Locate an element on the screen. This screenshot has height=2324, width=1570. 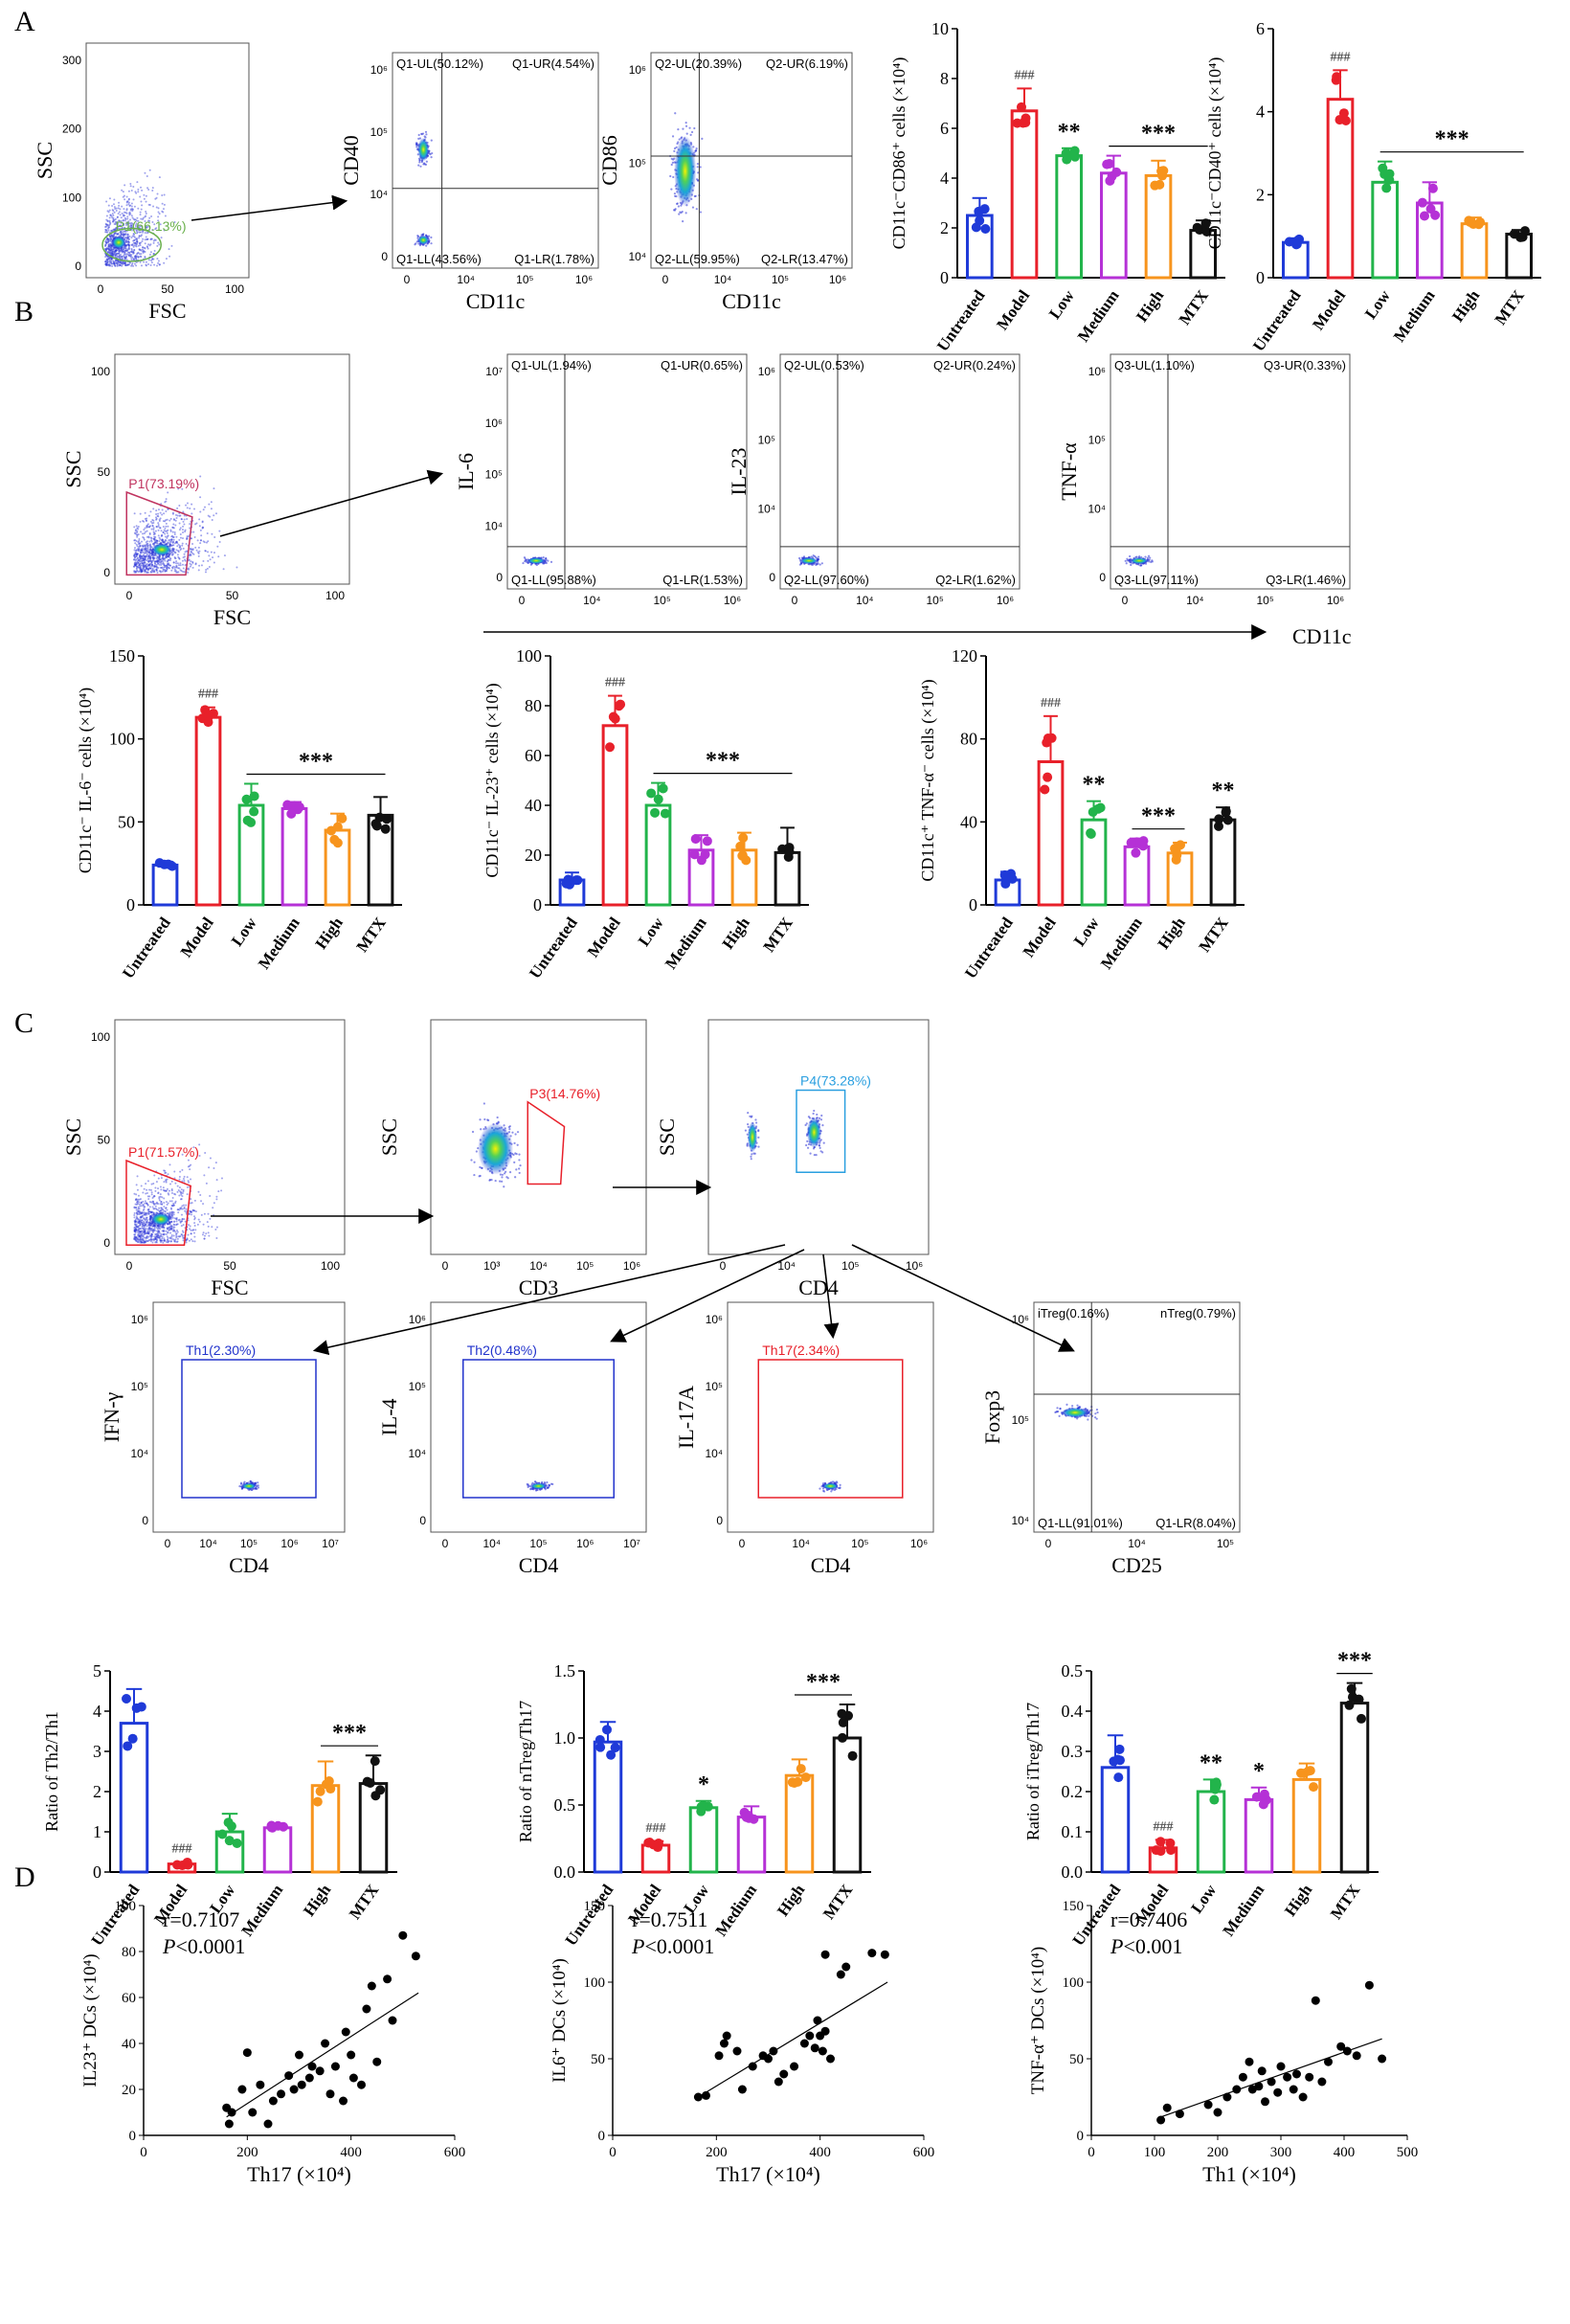
quadrant-label-ur: Q1-UR(4.54%) is located at coordinates (553, 63).